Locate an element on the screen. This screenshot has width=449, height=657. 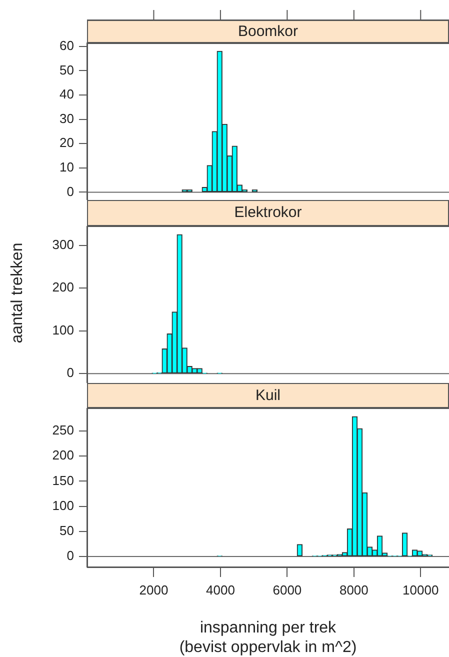
y-tick-label: 60 is located at coordinates (67, 45).